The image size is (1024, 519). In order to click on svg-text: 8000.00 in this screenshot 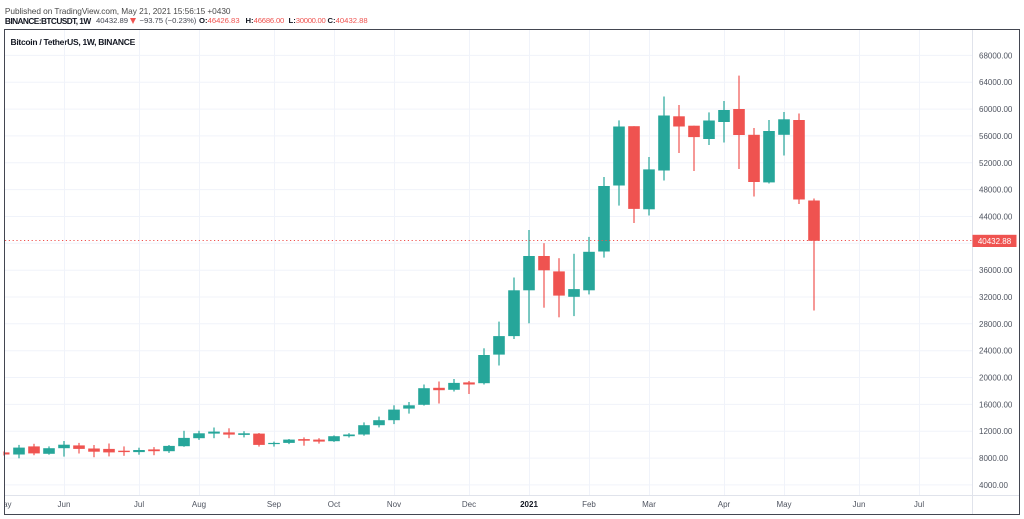, I will do `click(993, 458)`.